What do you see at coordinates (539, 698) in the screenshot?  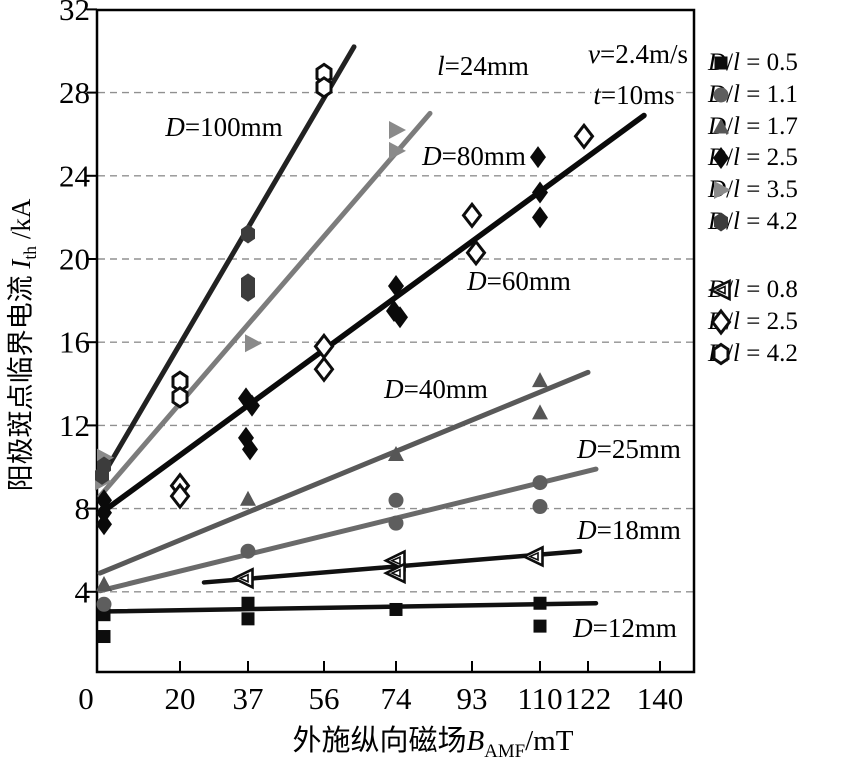 I see `x-tick-label-110: 110` at bounding box center [539, 698].